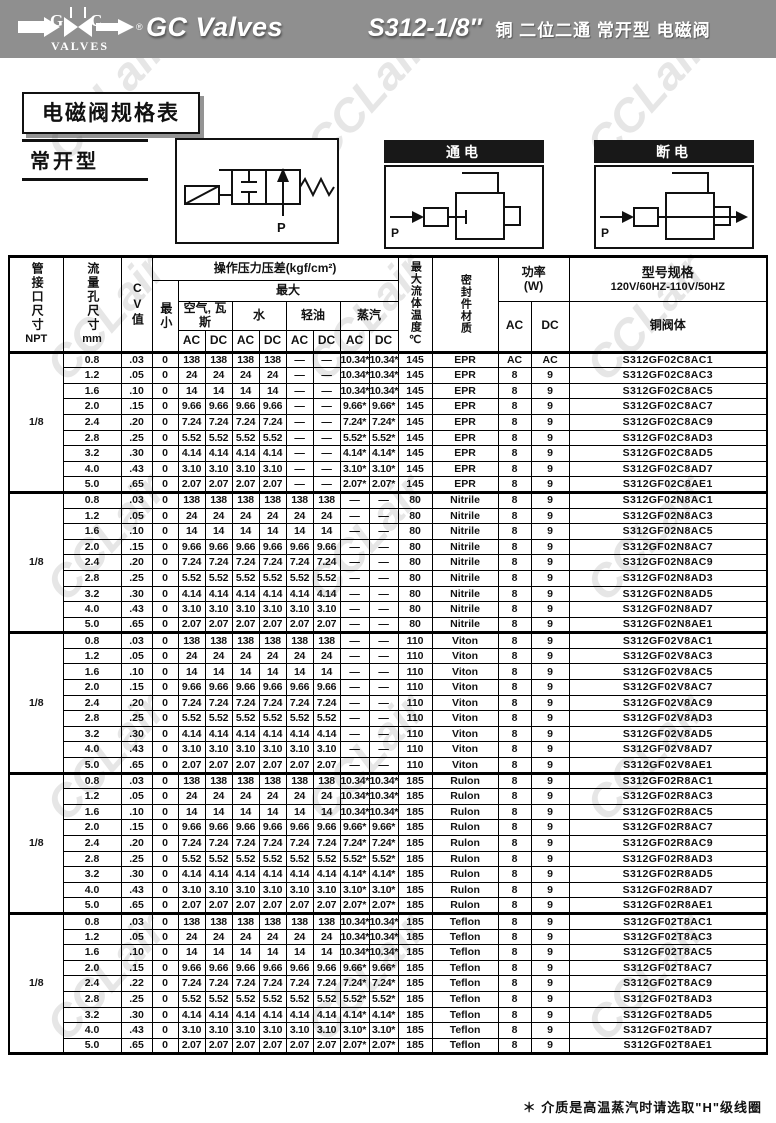 This screenshot has width=776, height=1123. What do you see at coordinates (245, 859) in the screenshot?
I see `water-ac-cell: 5.52` at bounding box center [245, 859].